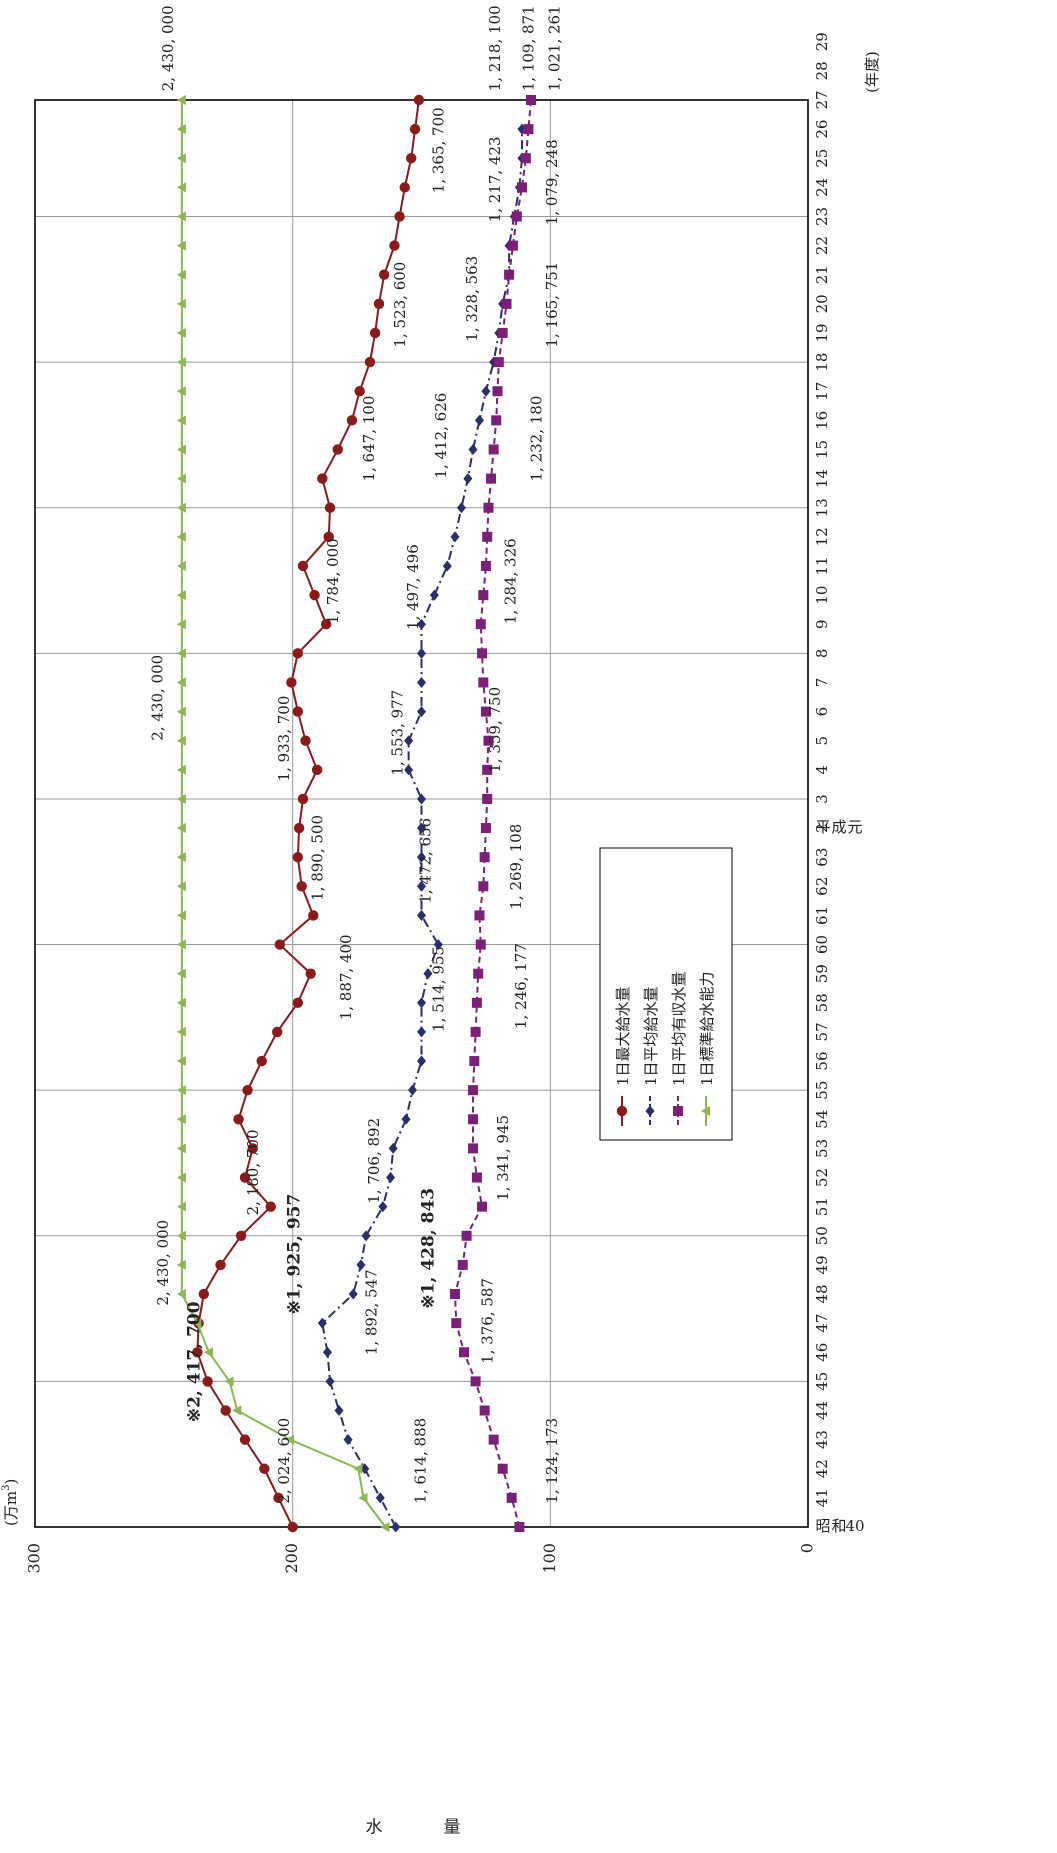 The width and height of the screenshot is (1057, 1853). I want to click on era-label-char: 和, so click(838, 1526).